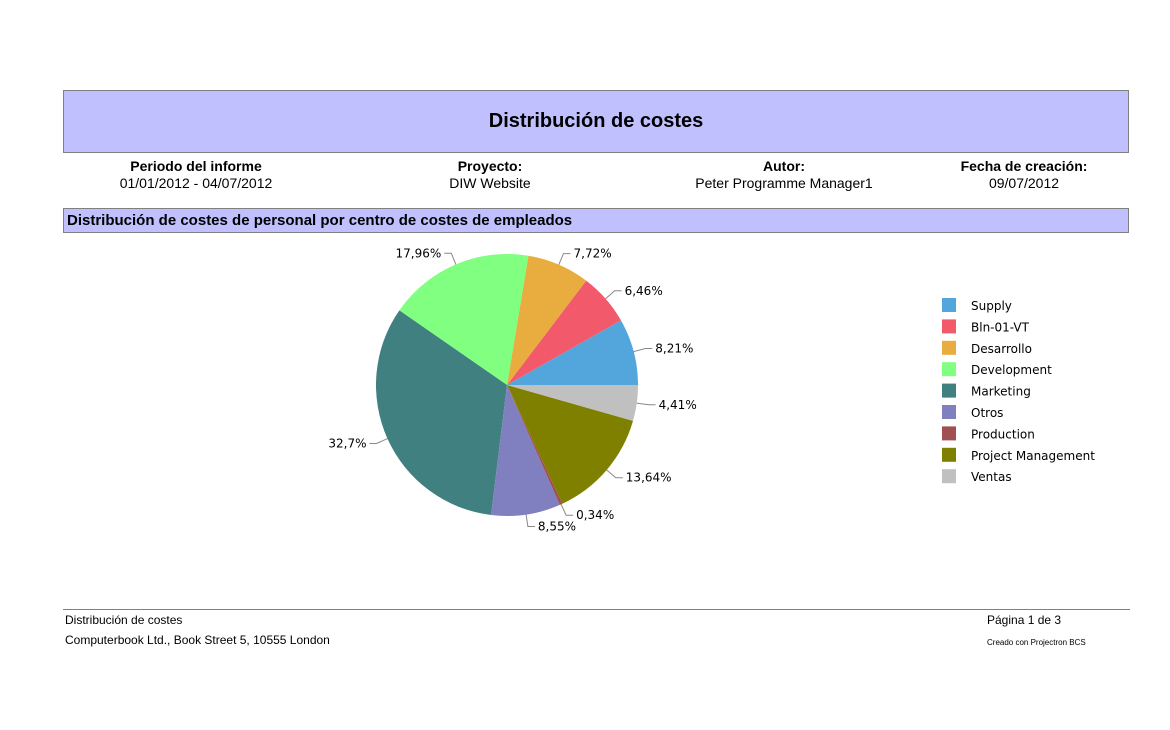 The image size is (1170, 730). What do you see at coordinates (1001, 349) in the screenshot?
I see `legend-label-desarrollo: Desarrollo` at bounding box center [1001, 349].